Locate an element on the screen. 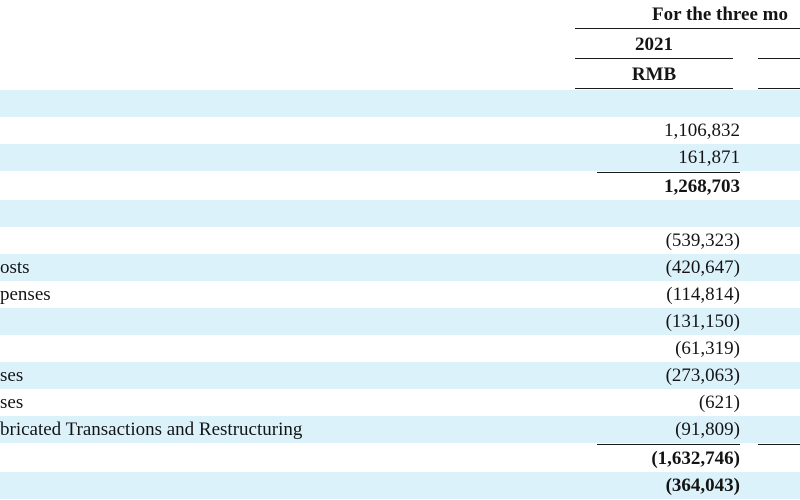 This screenshot has height=500, width=800. row-value: 1,268,703 is located at coordinates (702, 186).